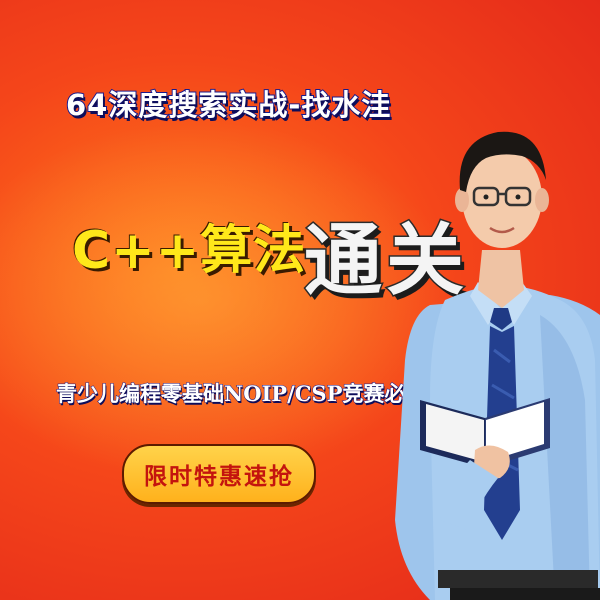 The width and height of the screenshot is (600, 600). I want to click on course-lesson-title: 64深度搜索实战-找水洼, so click(228, 105).